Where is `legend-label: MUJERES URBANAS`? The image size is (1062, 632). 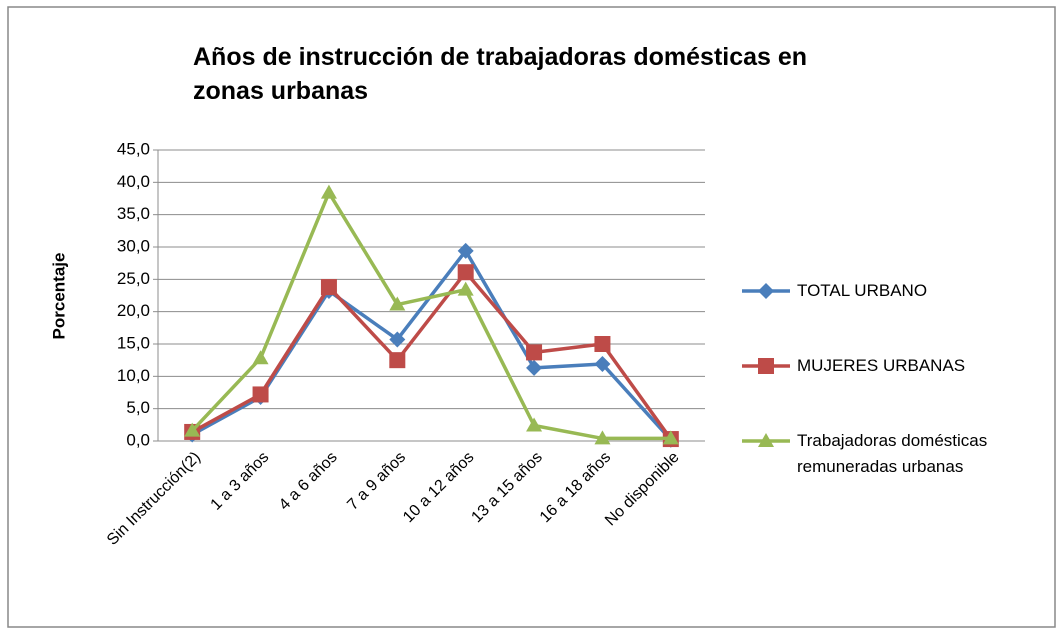 legend-label: MUJERES URBANAS is located at coordinates (881, 365).